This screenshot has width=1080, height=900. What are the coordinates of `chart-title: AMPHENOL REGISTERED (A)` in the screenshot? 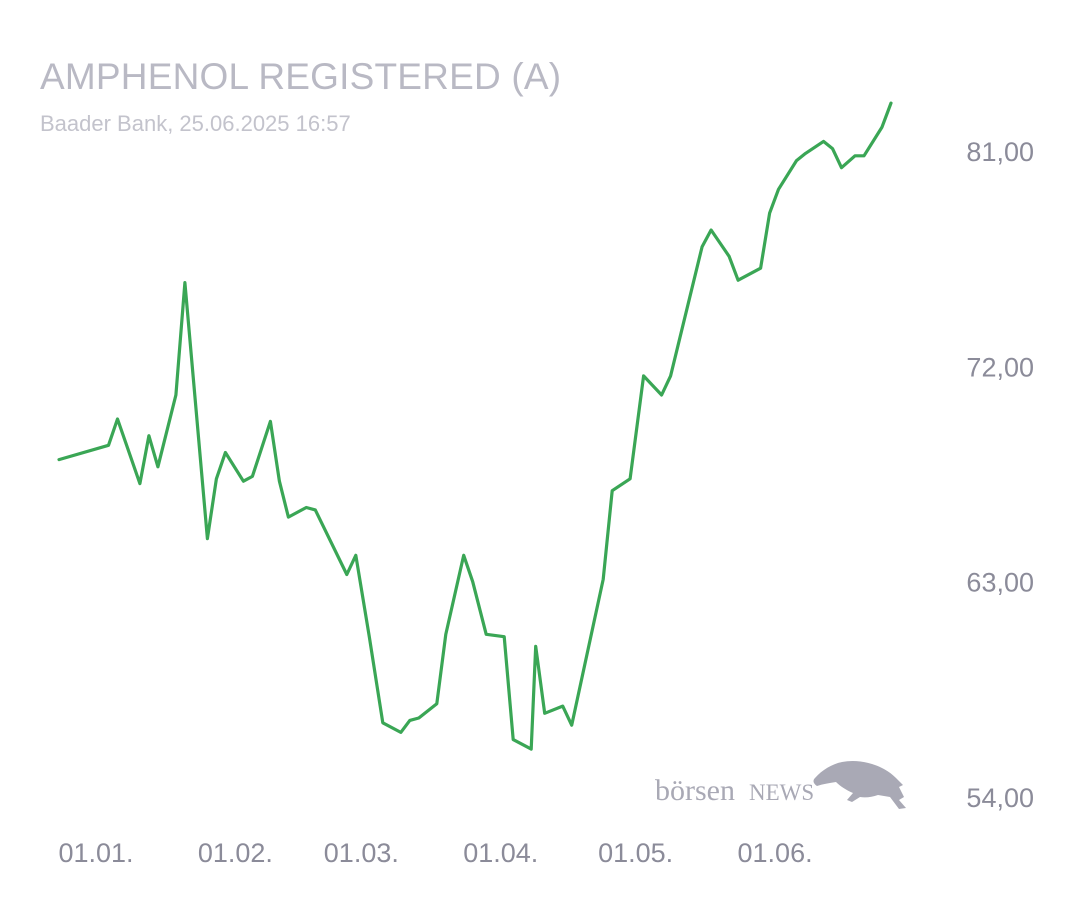 It's located at (301, 76).